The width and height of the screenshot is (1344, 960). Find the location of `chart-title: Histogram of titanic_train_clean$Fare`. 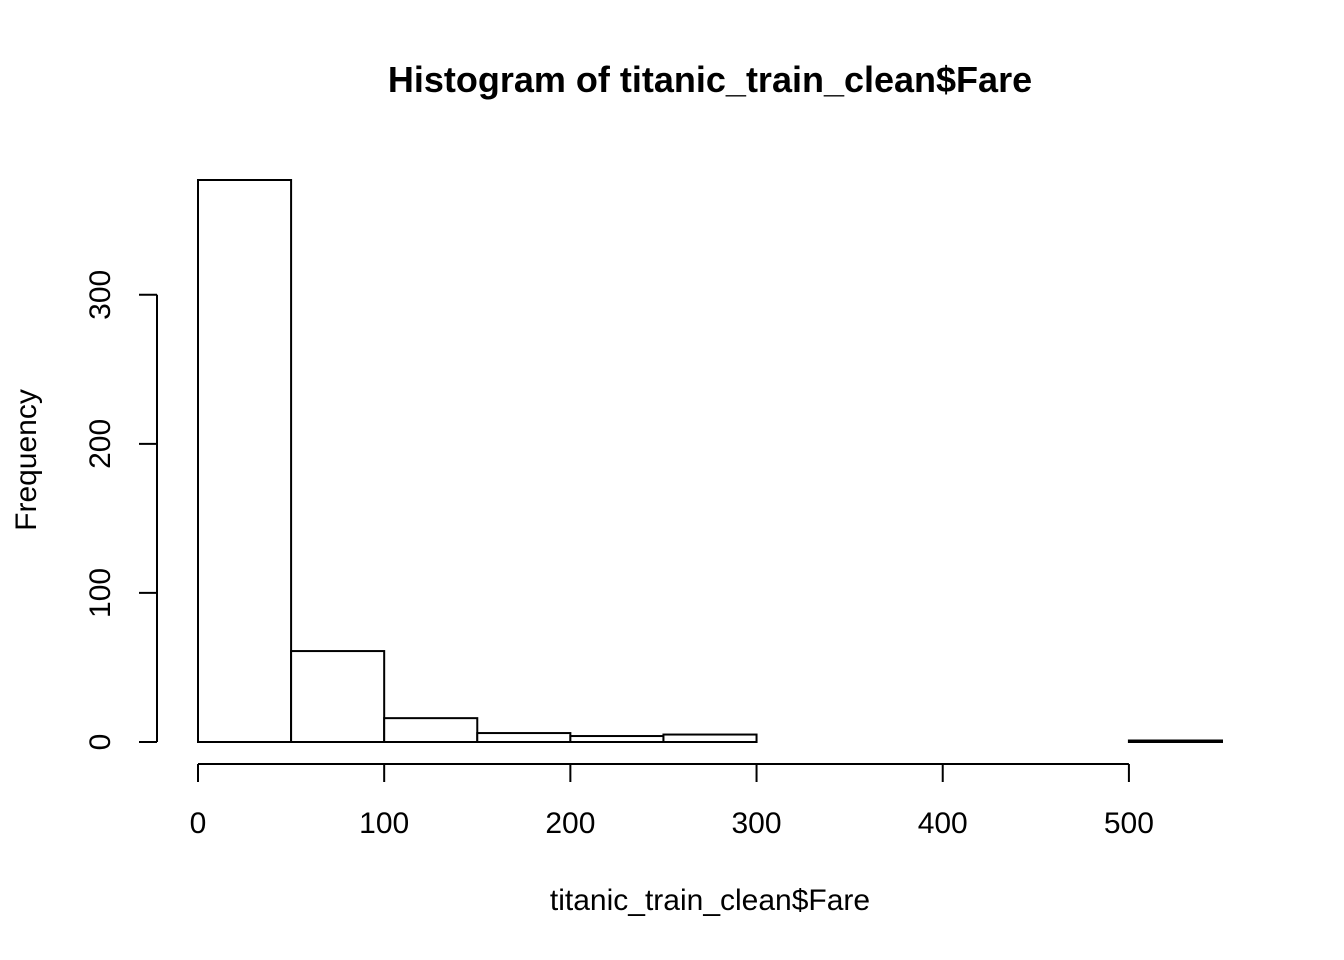

chart-title: Histogram of titanic_train_clean$Fare is located at coordinates (710, 79).